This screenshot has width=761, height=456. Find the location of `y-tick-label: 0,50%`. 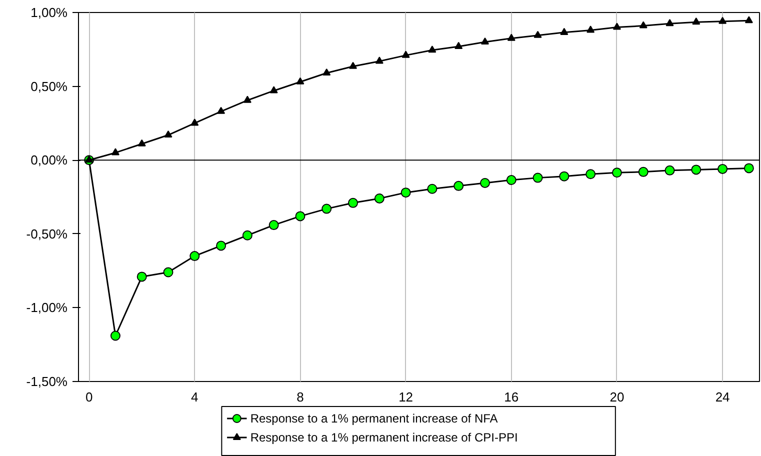

y-tick-label: 0,50% is located at coordinates (49, 86).